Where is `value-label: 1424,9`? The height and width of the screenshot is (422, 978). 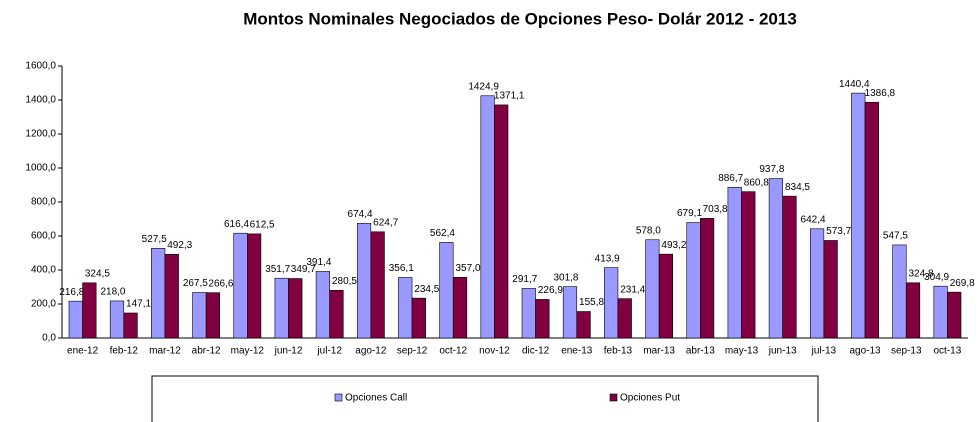 value-label: 1424,9 is located at coordinates (483, 86).